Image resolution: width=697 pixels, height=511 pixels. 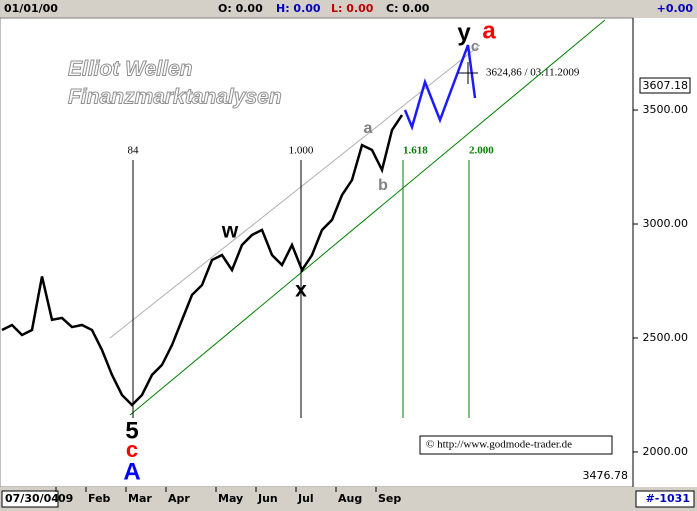 What do you see at coordinates (31, 8) in the screenshot?
I see `header-date: 01/01/00` at bounding box center [31, 8].